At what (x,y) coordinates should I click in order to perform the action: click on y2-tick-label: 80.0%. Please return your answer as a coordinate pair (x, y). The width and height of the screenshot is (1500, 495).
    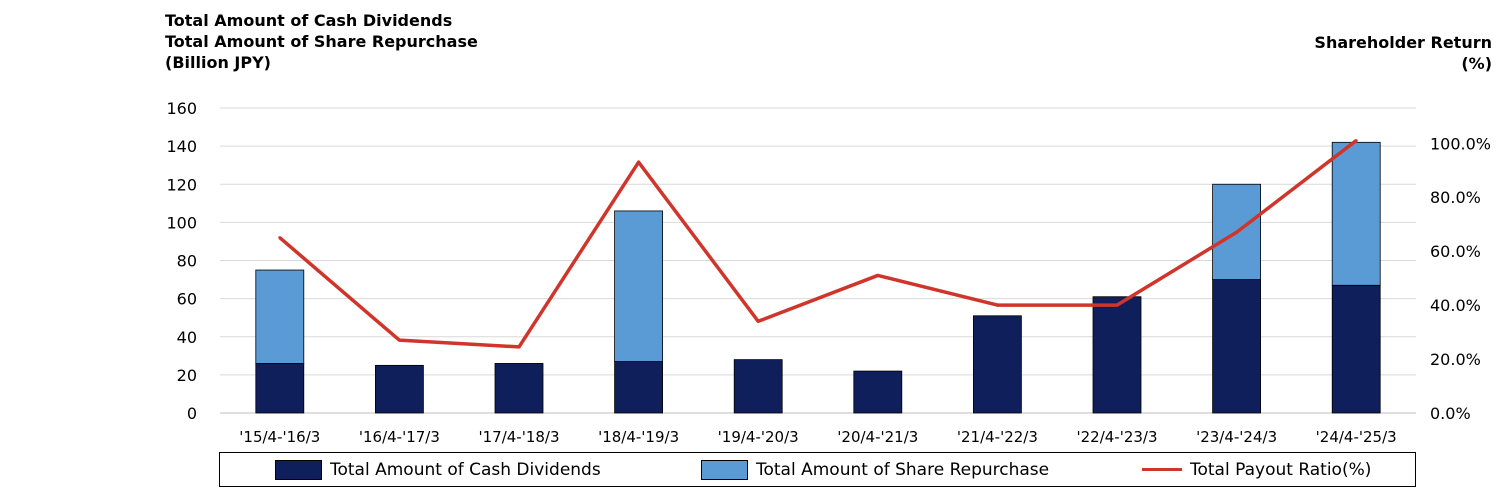
    Looking at the image, I should click on (1455, 197).